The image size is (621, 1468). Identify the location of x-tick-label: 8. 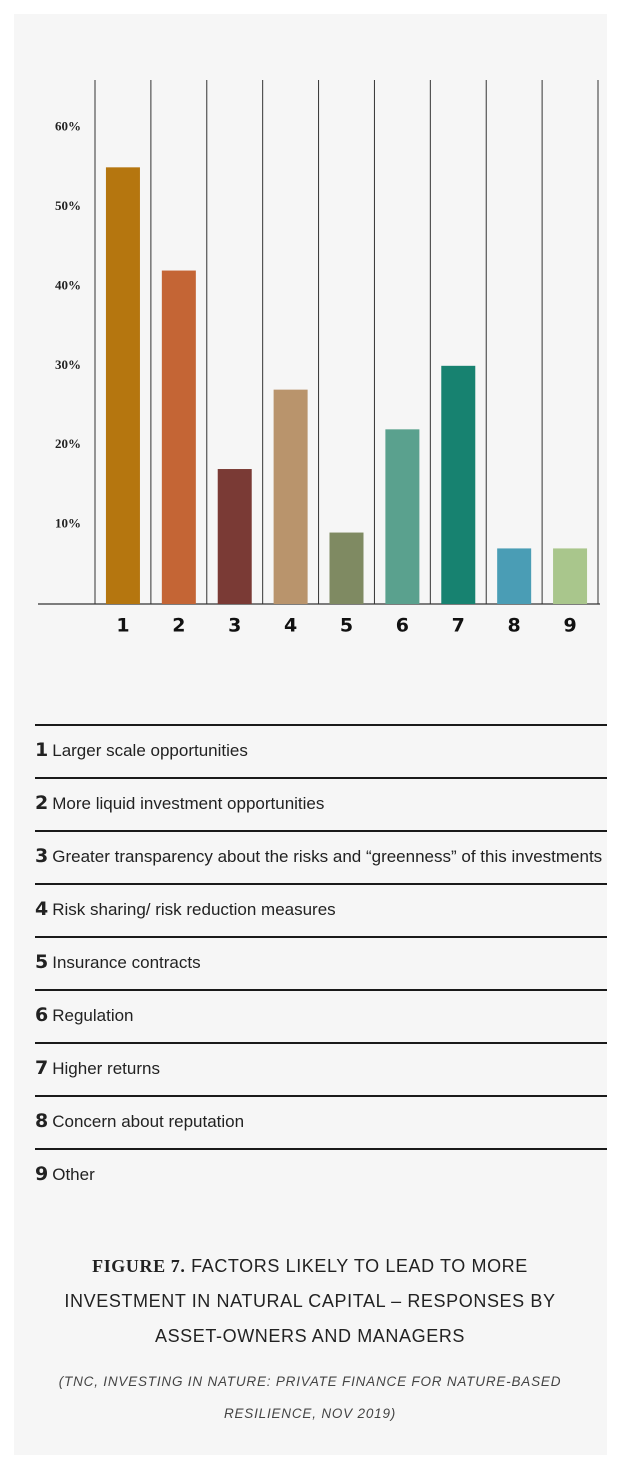
(514, 626).